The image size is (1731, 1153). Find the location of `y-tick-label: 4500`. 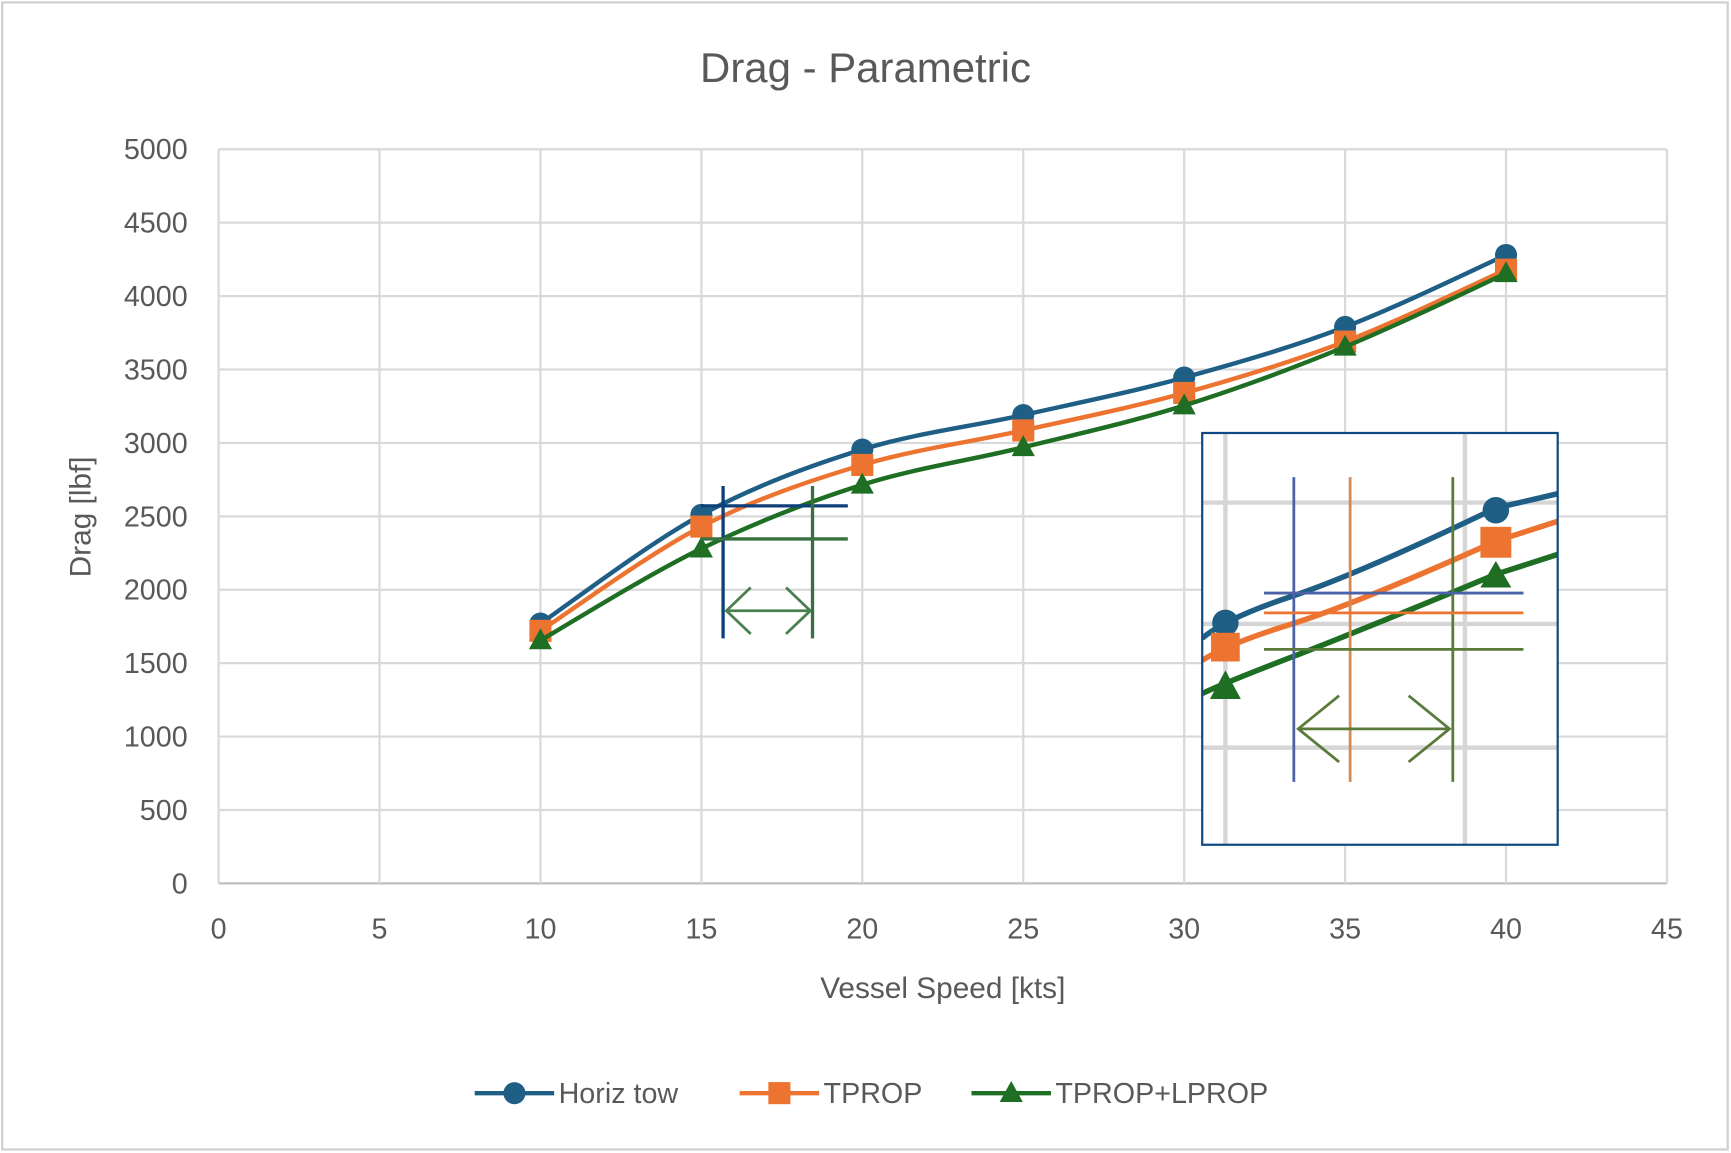

y-tick-label: 4500 is located at coordinates (156, 224).